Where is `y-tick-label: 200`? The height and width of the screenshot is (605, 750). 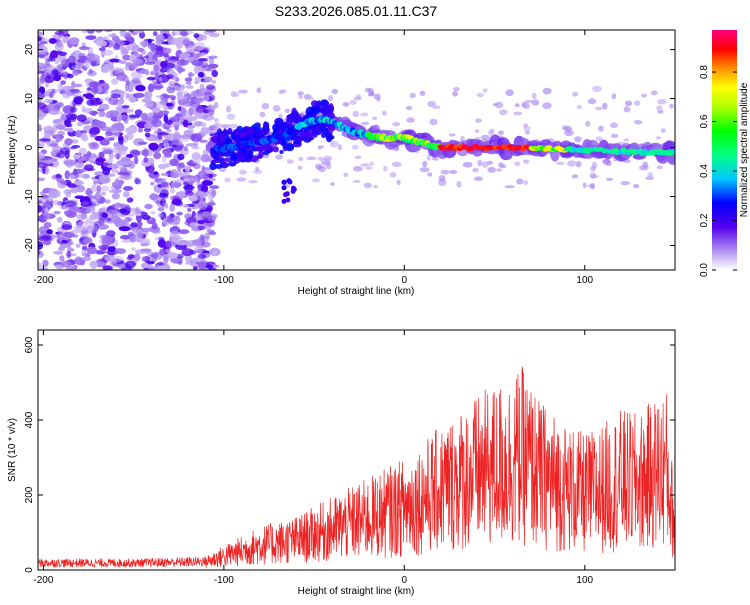 y-tick-label: 200 is located at coordinates (29, 494).